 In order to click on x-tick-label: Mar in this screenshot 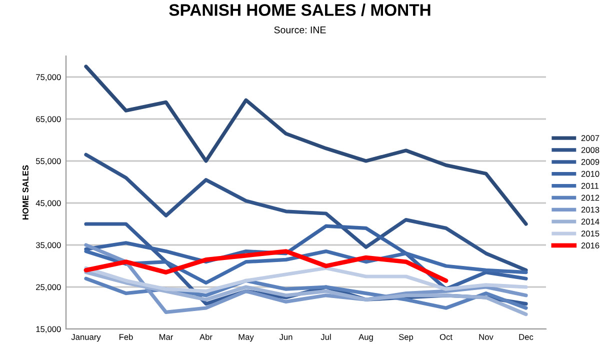, I will do `click(167, 337)`.